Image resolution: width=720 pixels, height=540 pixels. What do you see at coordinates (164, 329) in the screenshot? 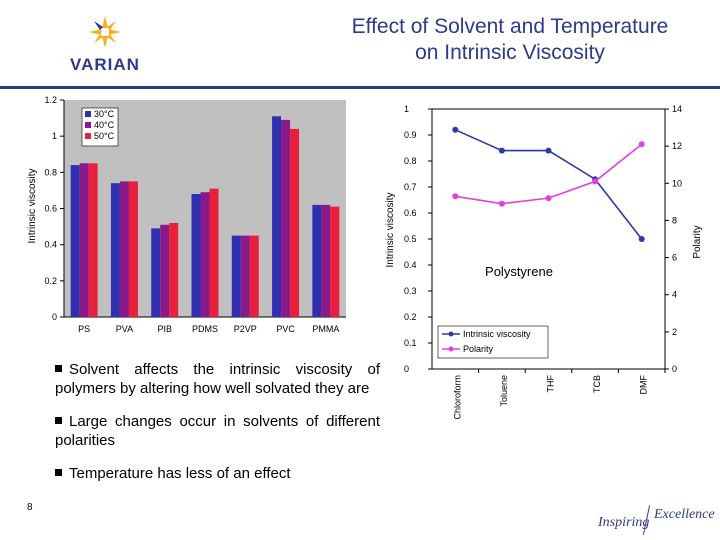
I see `bar-x-tick-label: PIB` at bounding box center [164, 329].